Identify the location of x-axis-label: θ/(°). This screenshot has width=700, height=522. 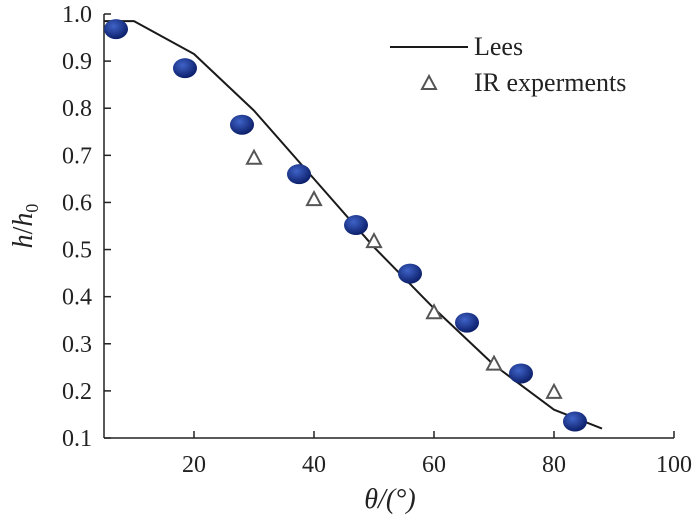
(389, 499).